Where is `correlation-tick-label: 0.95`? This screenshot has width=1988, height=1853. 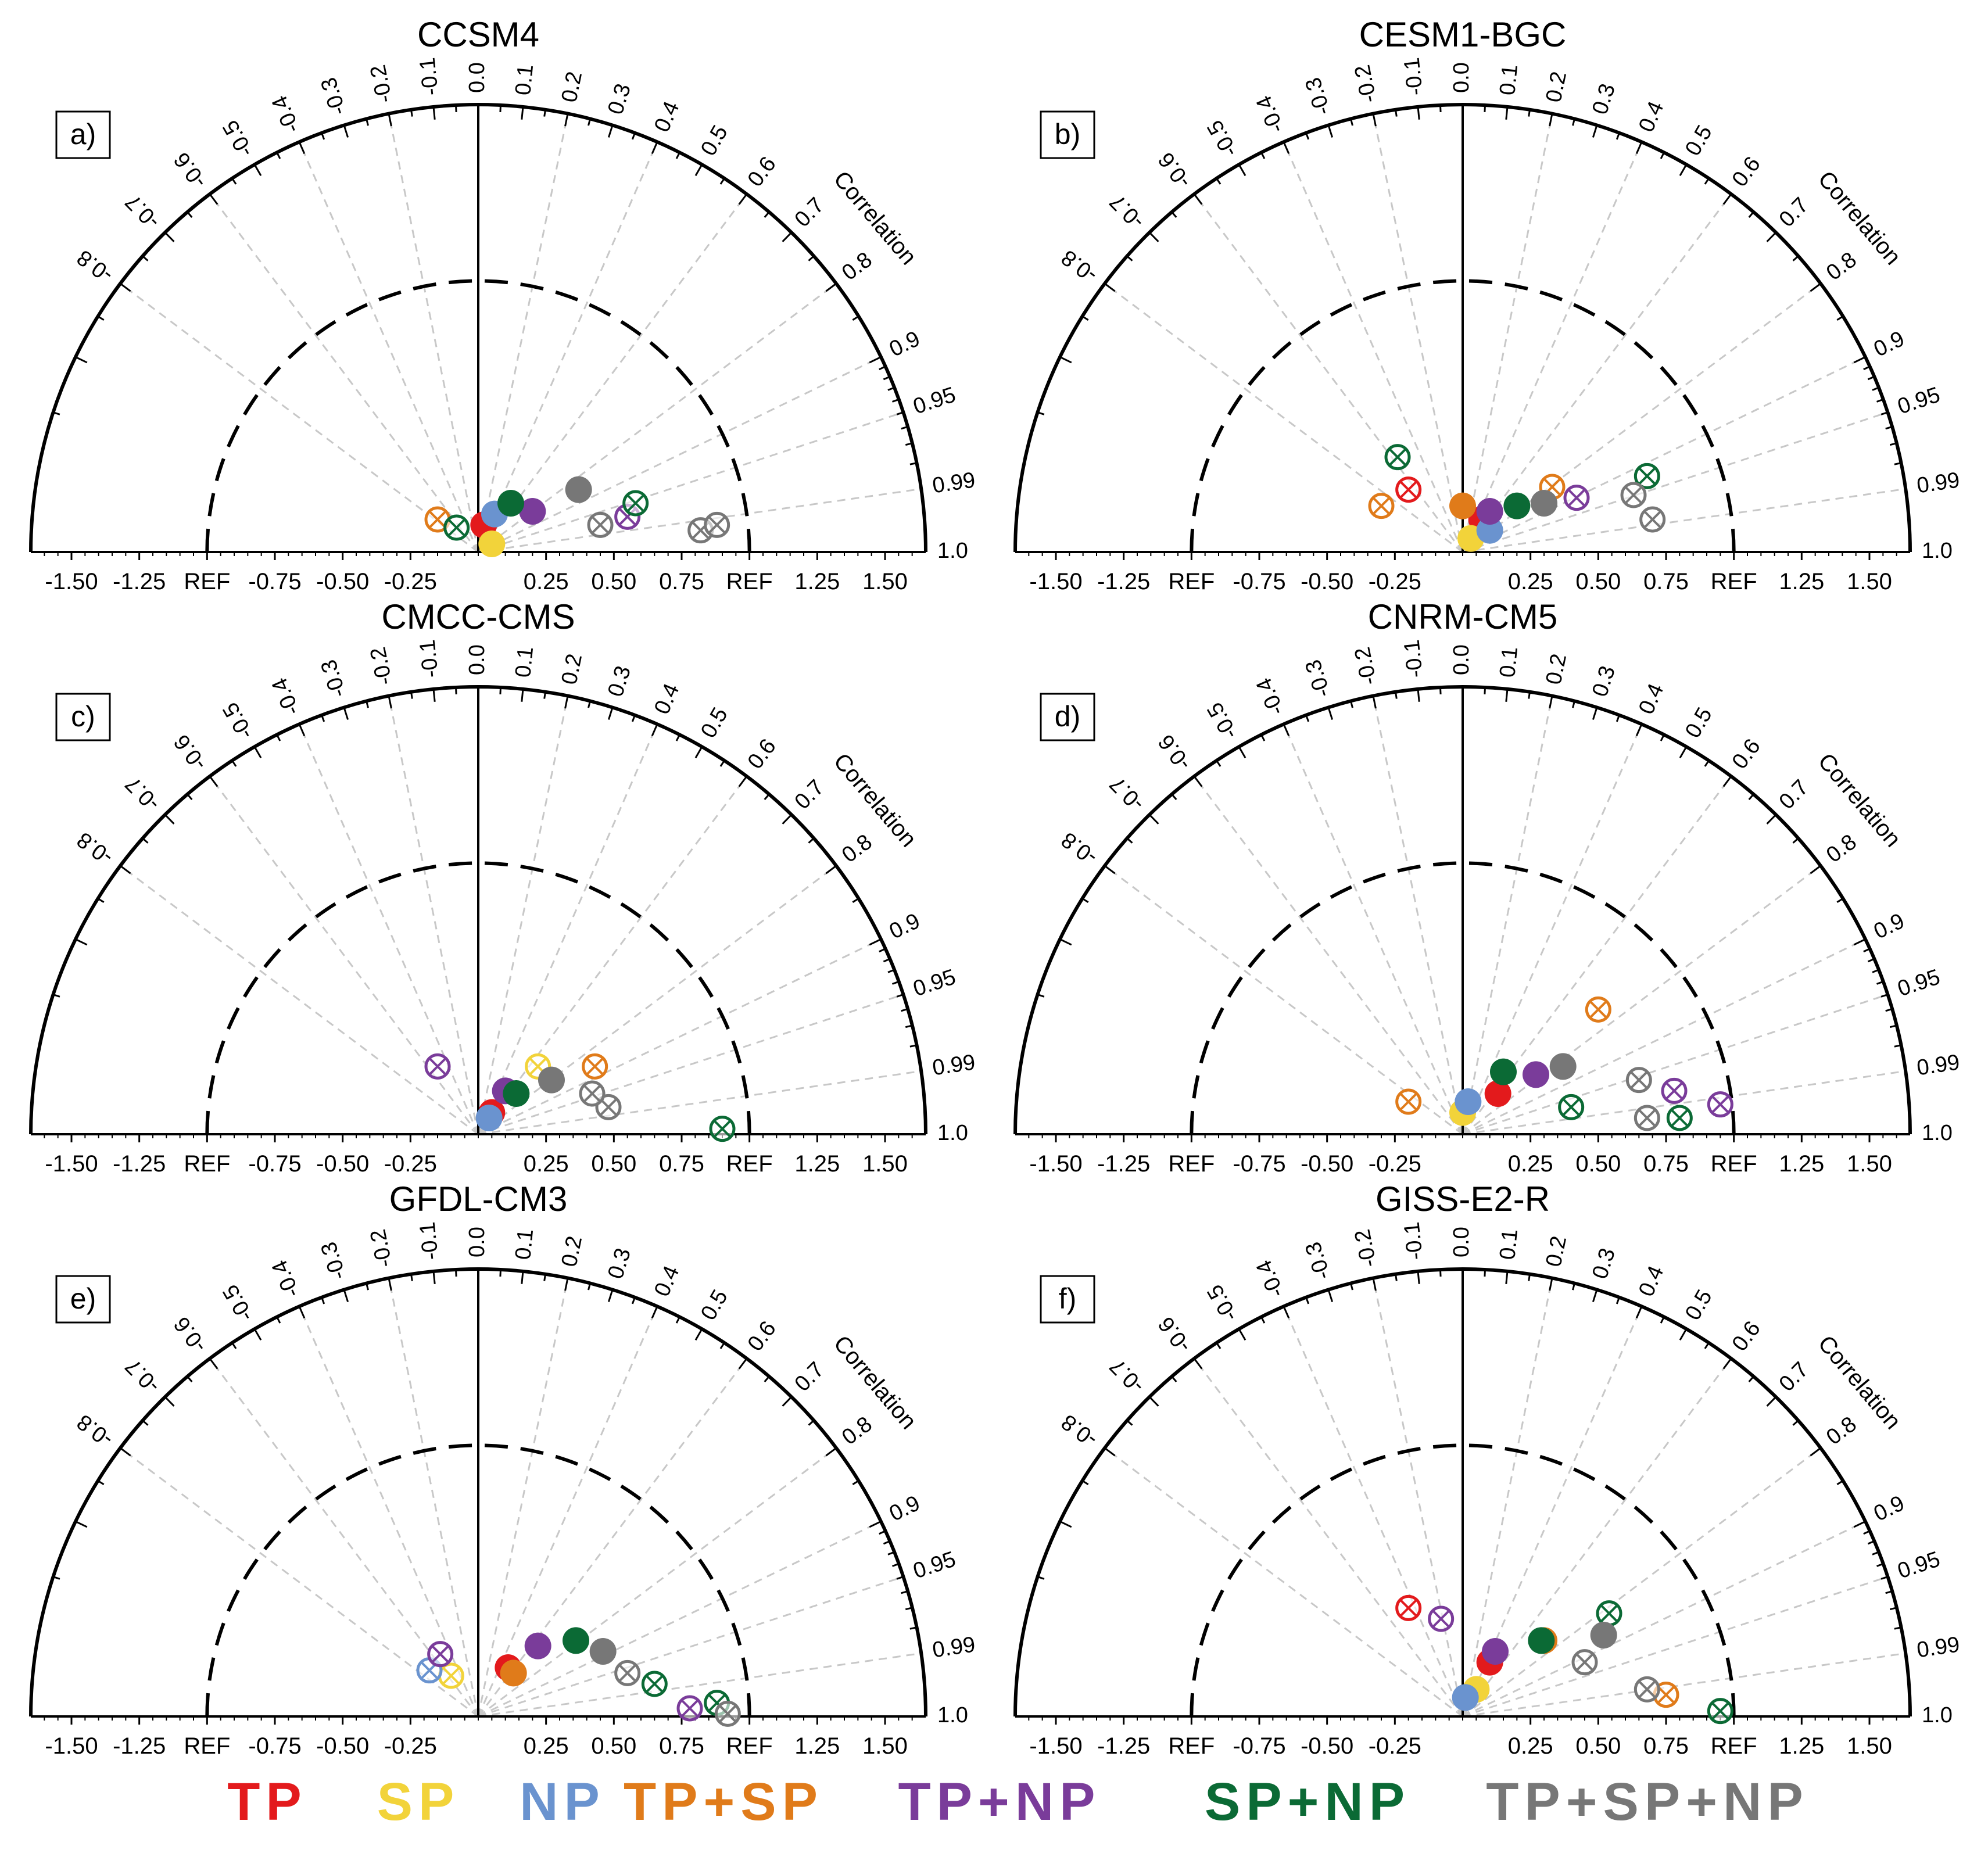
correlation-tick-label: 0.95 is located at coordinates (1918, 400).